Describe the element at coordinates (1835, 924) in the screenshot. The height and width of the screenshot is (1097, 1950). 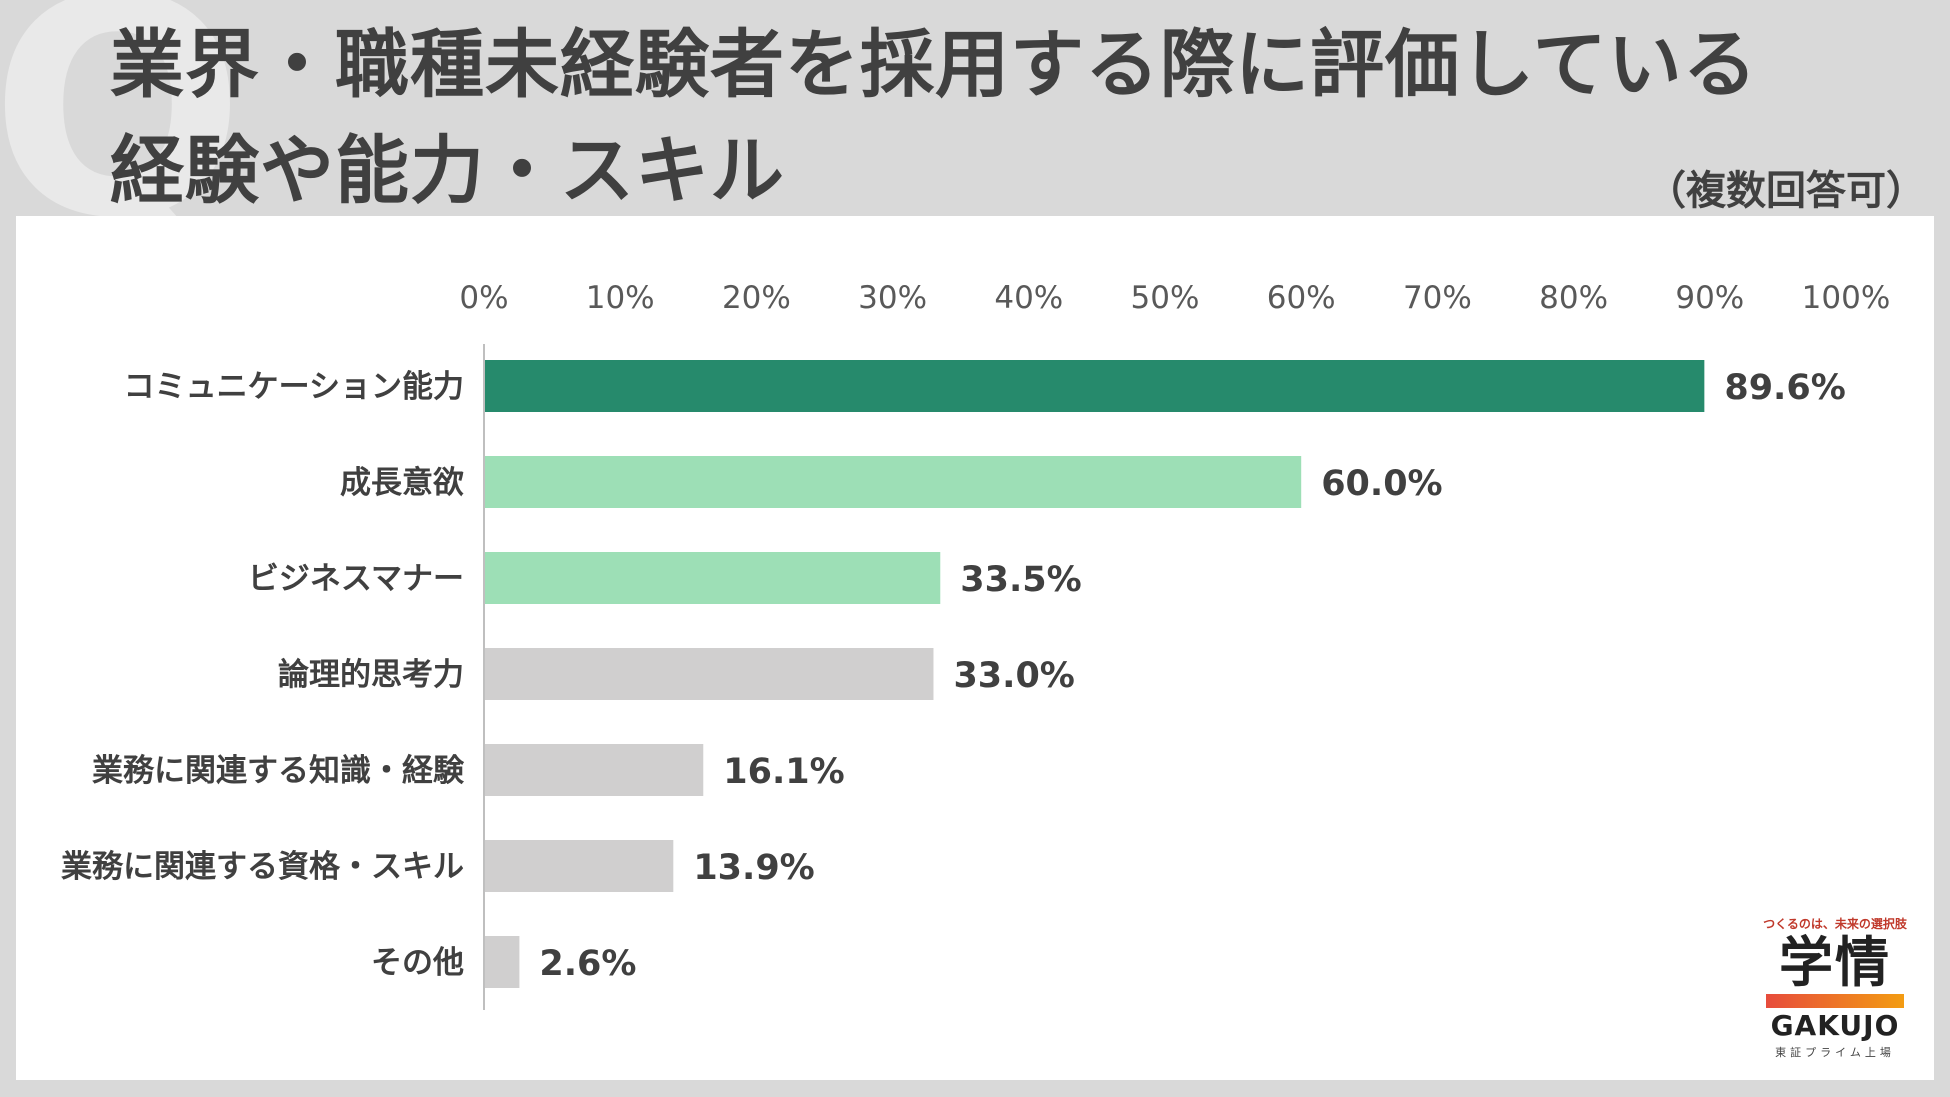
I see `logo-tagline: つくるのは、未来の選択肢` at that location.